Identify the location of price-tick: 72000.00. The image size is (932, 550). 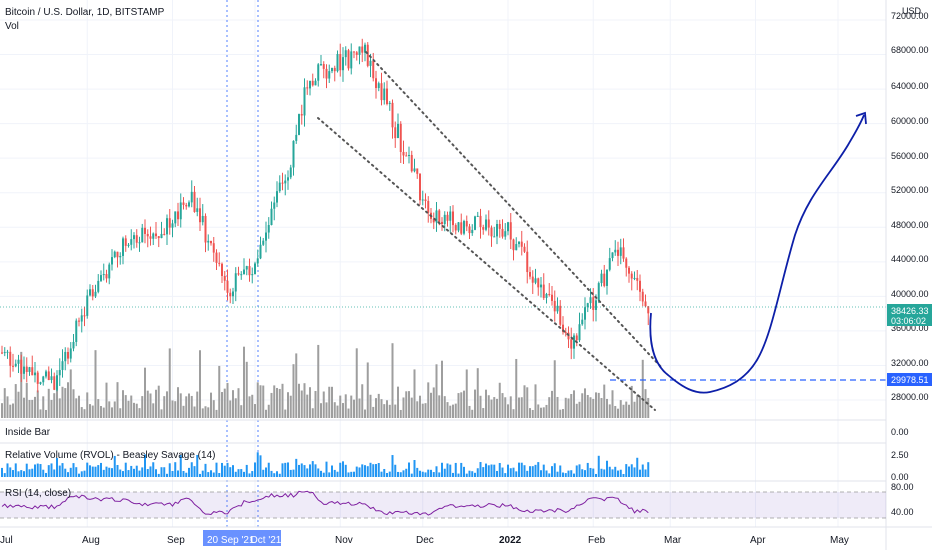
(910, 16).